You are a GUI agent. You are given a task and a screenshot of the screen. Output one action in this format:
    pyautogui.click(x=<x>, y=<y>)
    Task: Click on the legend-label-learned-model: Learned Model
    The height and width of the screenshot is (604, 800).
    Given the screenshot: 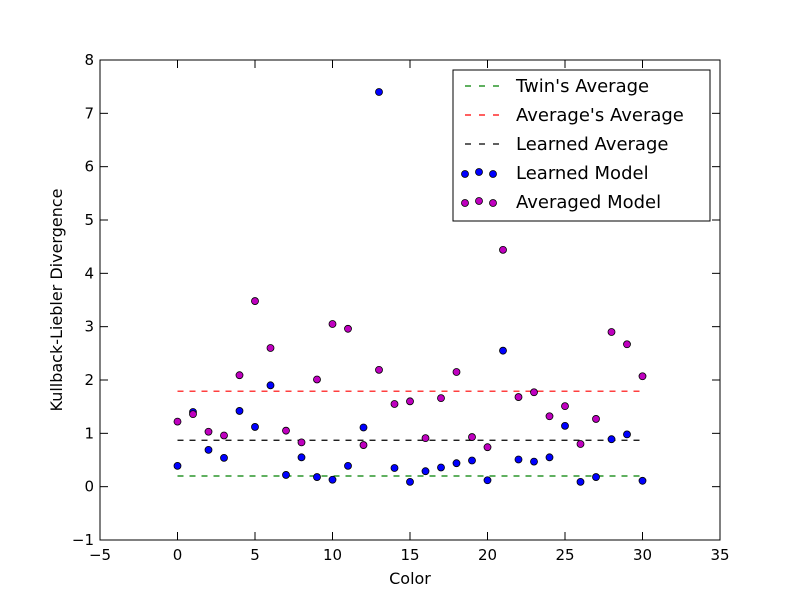 What is the action you would take?
    pyautogui.click(x=582, y=173)
    